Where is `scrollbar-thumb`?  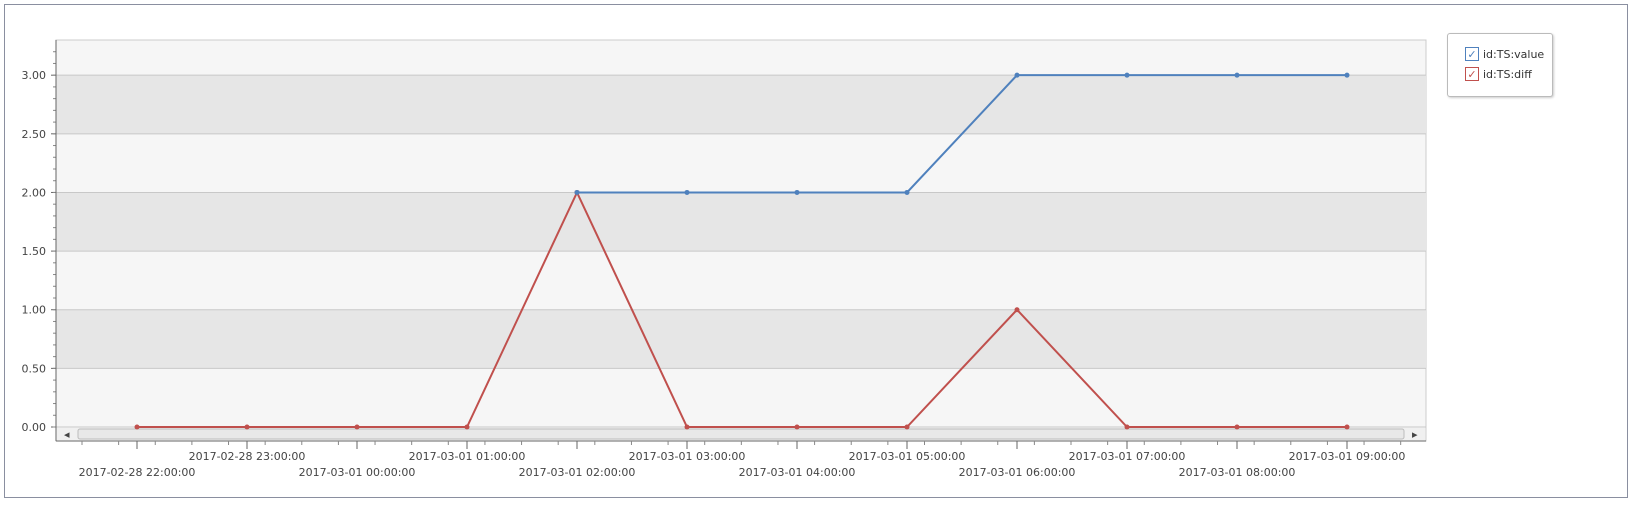
scrollbar-thumb is located at coordinates (741, 434).